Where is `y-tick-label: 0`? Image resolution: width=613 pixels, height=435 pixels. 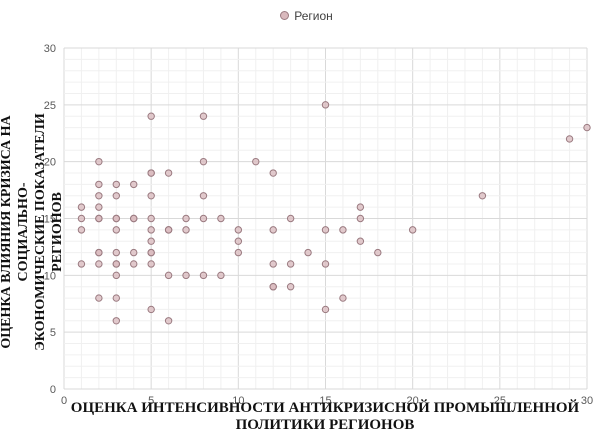
y-tick-label: 0 is located at coordinates (53, 390).